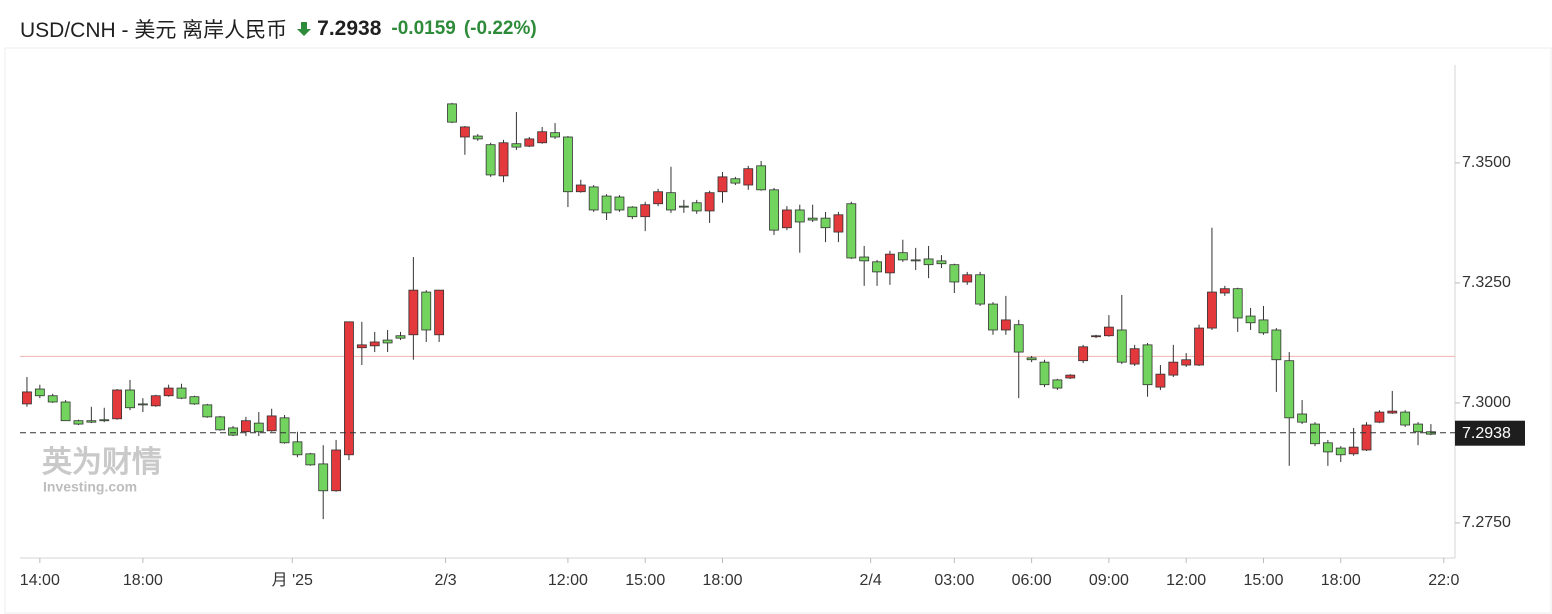 Image resolution: width=1552 pixels, height=614 pixels. What do you see at coordinates (40, 580) in the screenshot?
I see `x-tick-label: 14:00` at bounding box center [40, 580].